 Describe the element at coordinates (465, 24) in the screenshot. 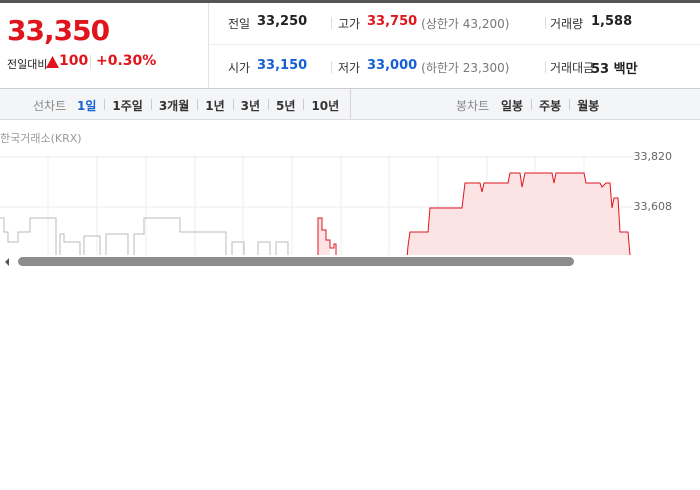

I see `stat-note: (상한가 43,200)` at that location.